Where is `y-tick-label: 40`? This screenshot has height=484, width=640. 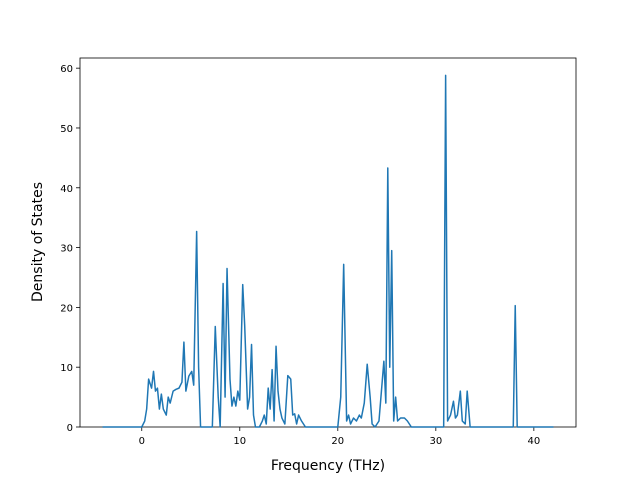
y-tick-label: 40 is located at coordinates (66, 189).